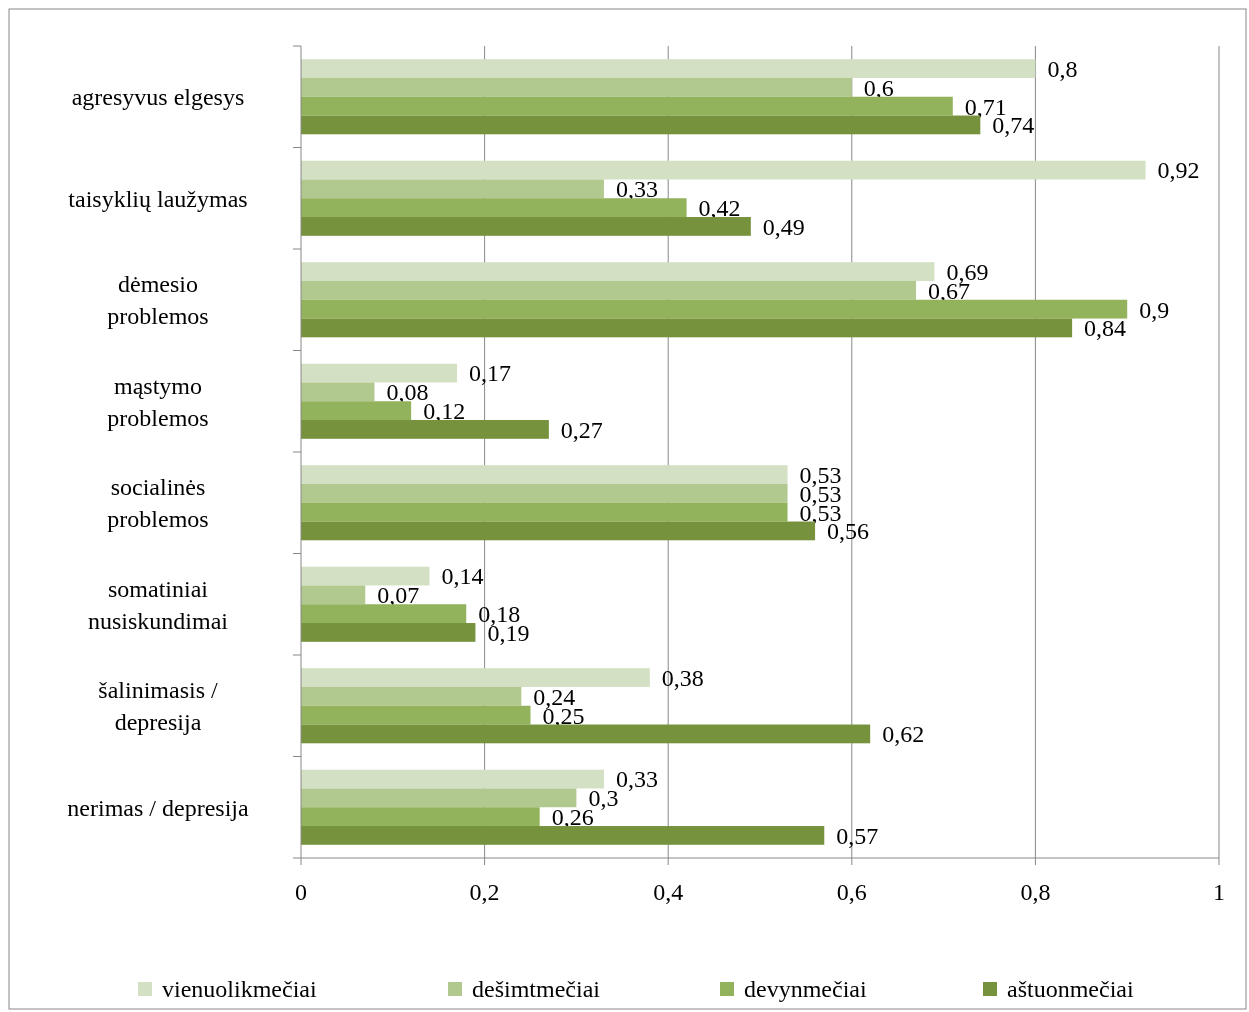 Image resolution: width=1249 pixels, height=1012 pixels. Describe the element at coordinates (1154, 309) in the screenshot. I see `data-label: 0,9` at that location.